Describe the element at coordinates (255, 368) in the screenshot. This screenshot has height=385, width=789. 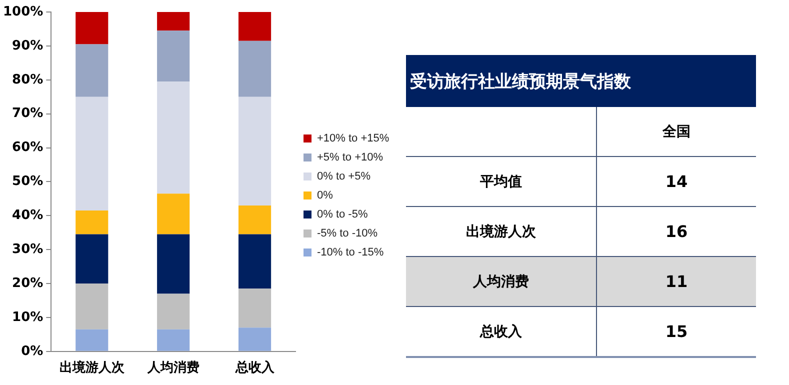
I see `x-tick-label: 总收入` at that location.